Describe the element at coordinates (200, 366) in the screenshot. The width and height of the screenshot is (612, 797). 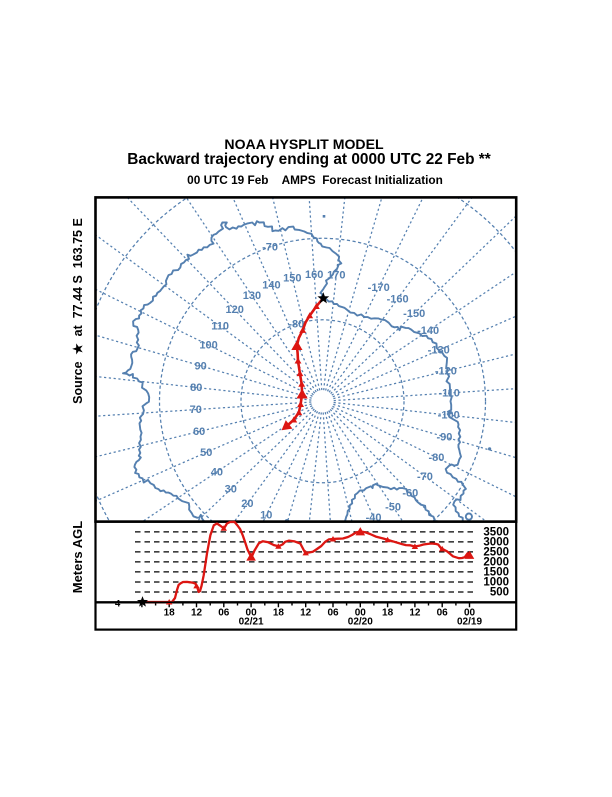
I see `svg-text: 90` at that location.